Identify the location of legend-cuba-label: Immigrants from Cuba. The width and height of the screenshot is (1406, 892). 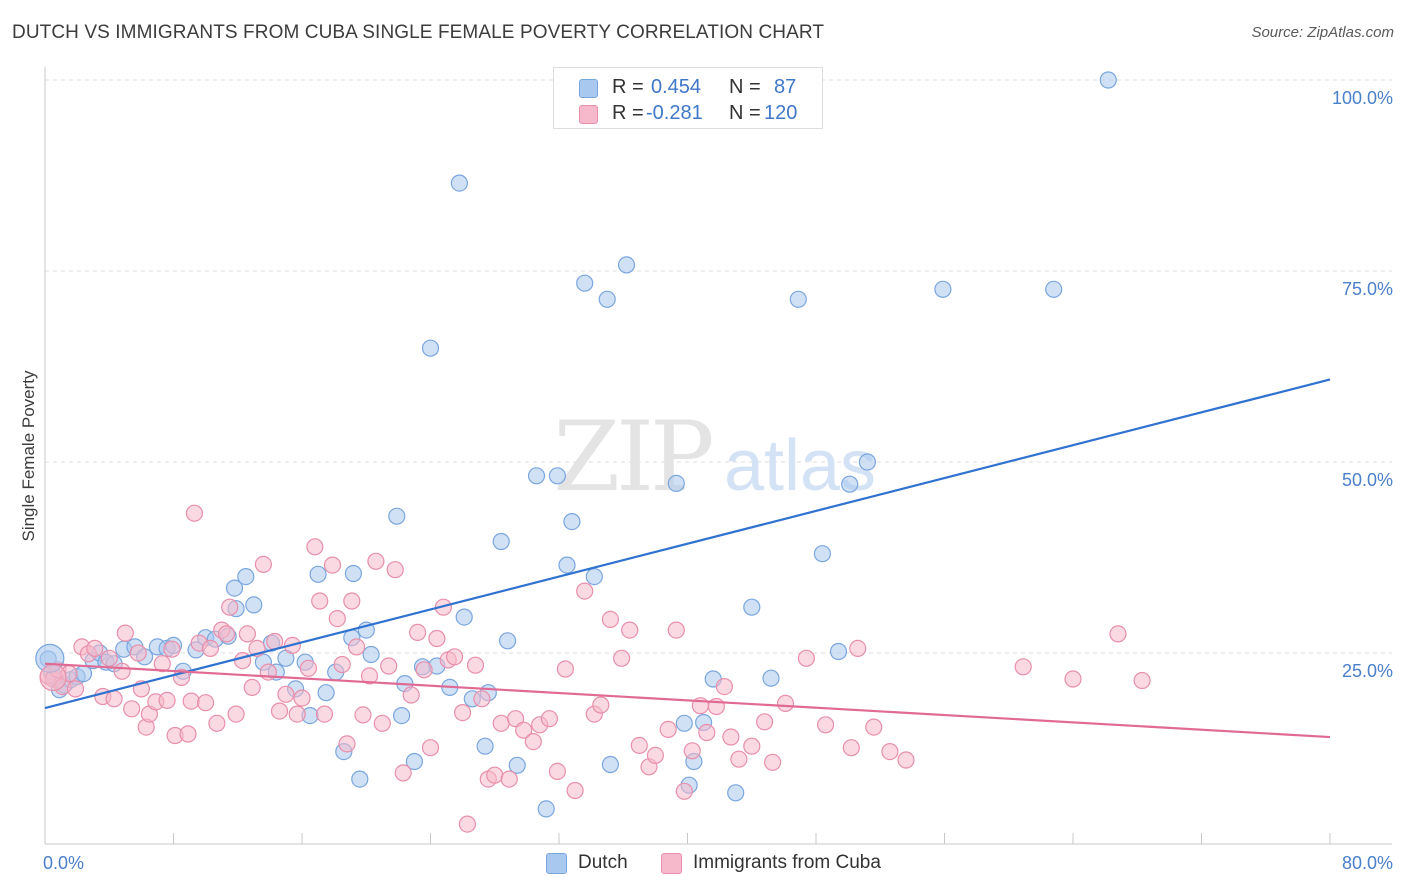
(787, 862).